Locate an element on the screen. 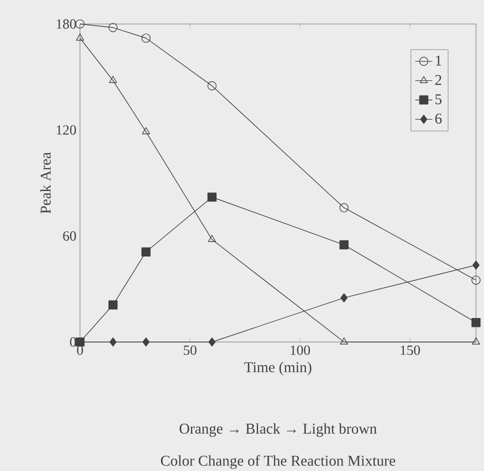 Image resolution: width=484 pixels, height=472 pixels. y-tick-label: 60 is located at coordinates (69, 236).